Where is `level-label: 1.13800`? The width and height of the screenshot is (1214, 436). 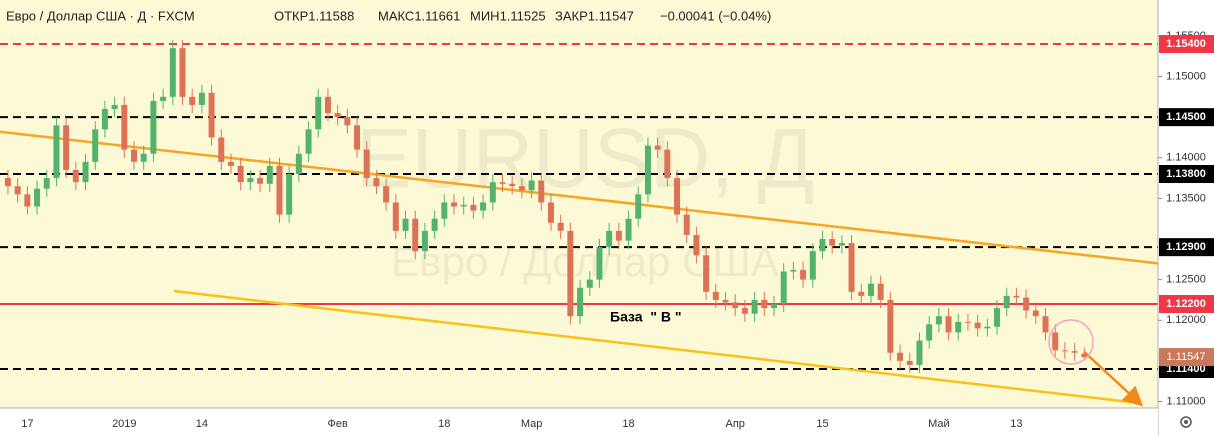 level-label: 1.13800 is located at coordinates (1186, 174).